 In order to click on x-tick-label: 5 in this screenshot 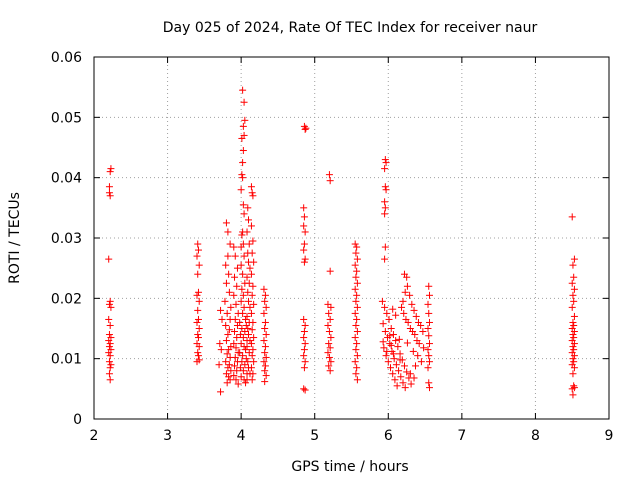, I will do `click(314, 436)`.